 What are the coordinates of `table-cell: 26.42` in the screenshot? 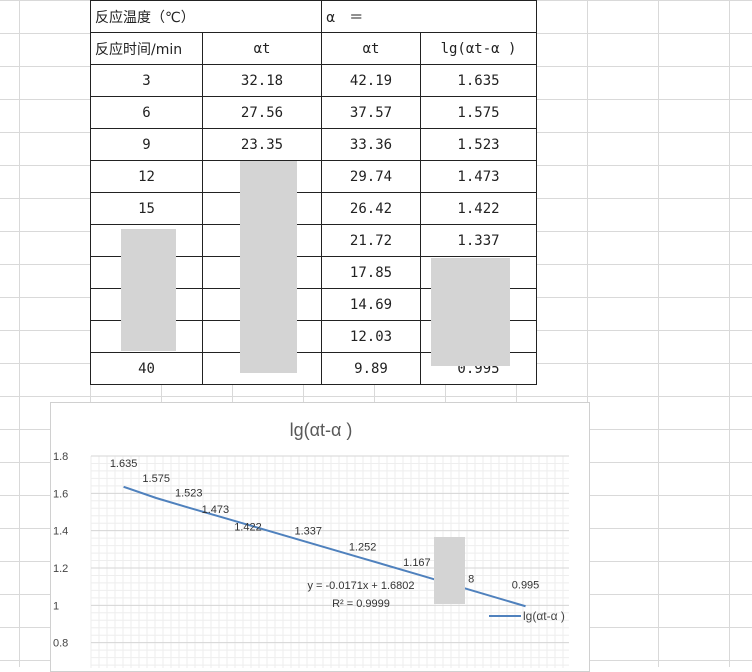 It's located at (371, 208).